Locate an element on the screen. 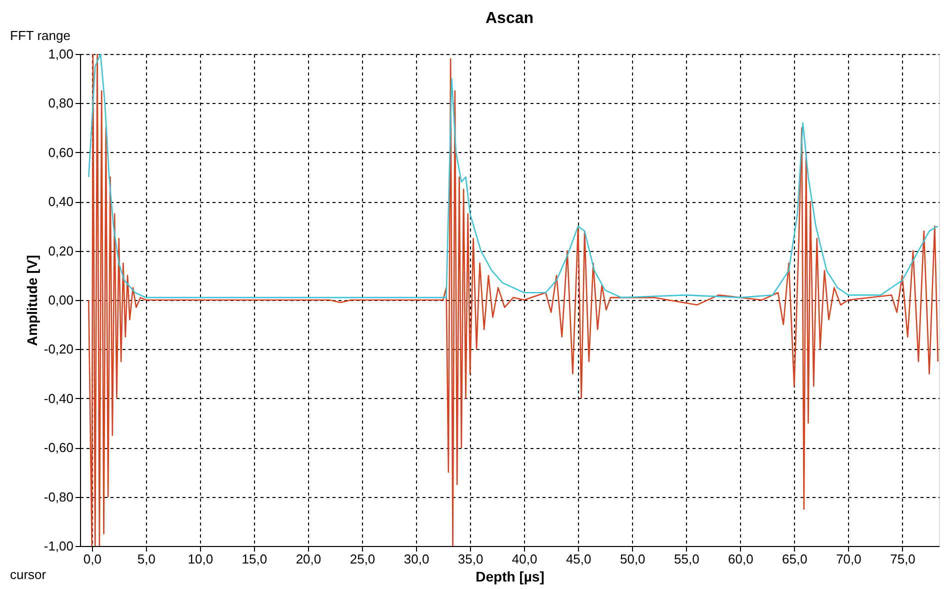 The width and height of the screenshot is (944, 589). x-tick-label: 10,0 is located at coordinates (201, 559).